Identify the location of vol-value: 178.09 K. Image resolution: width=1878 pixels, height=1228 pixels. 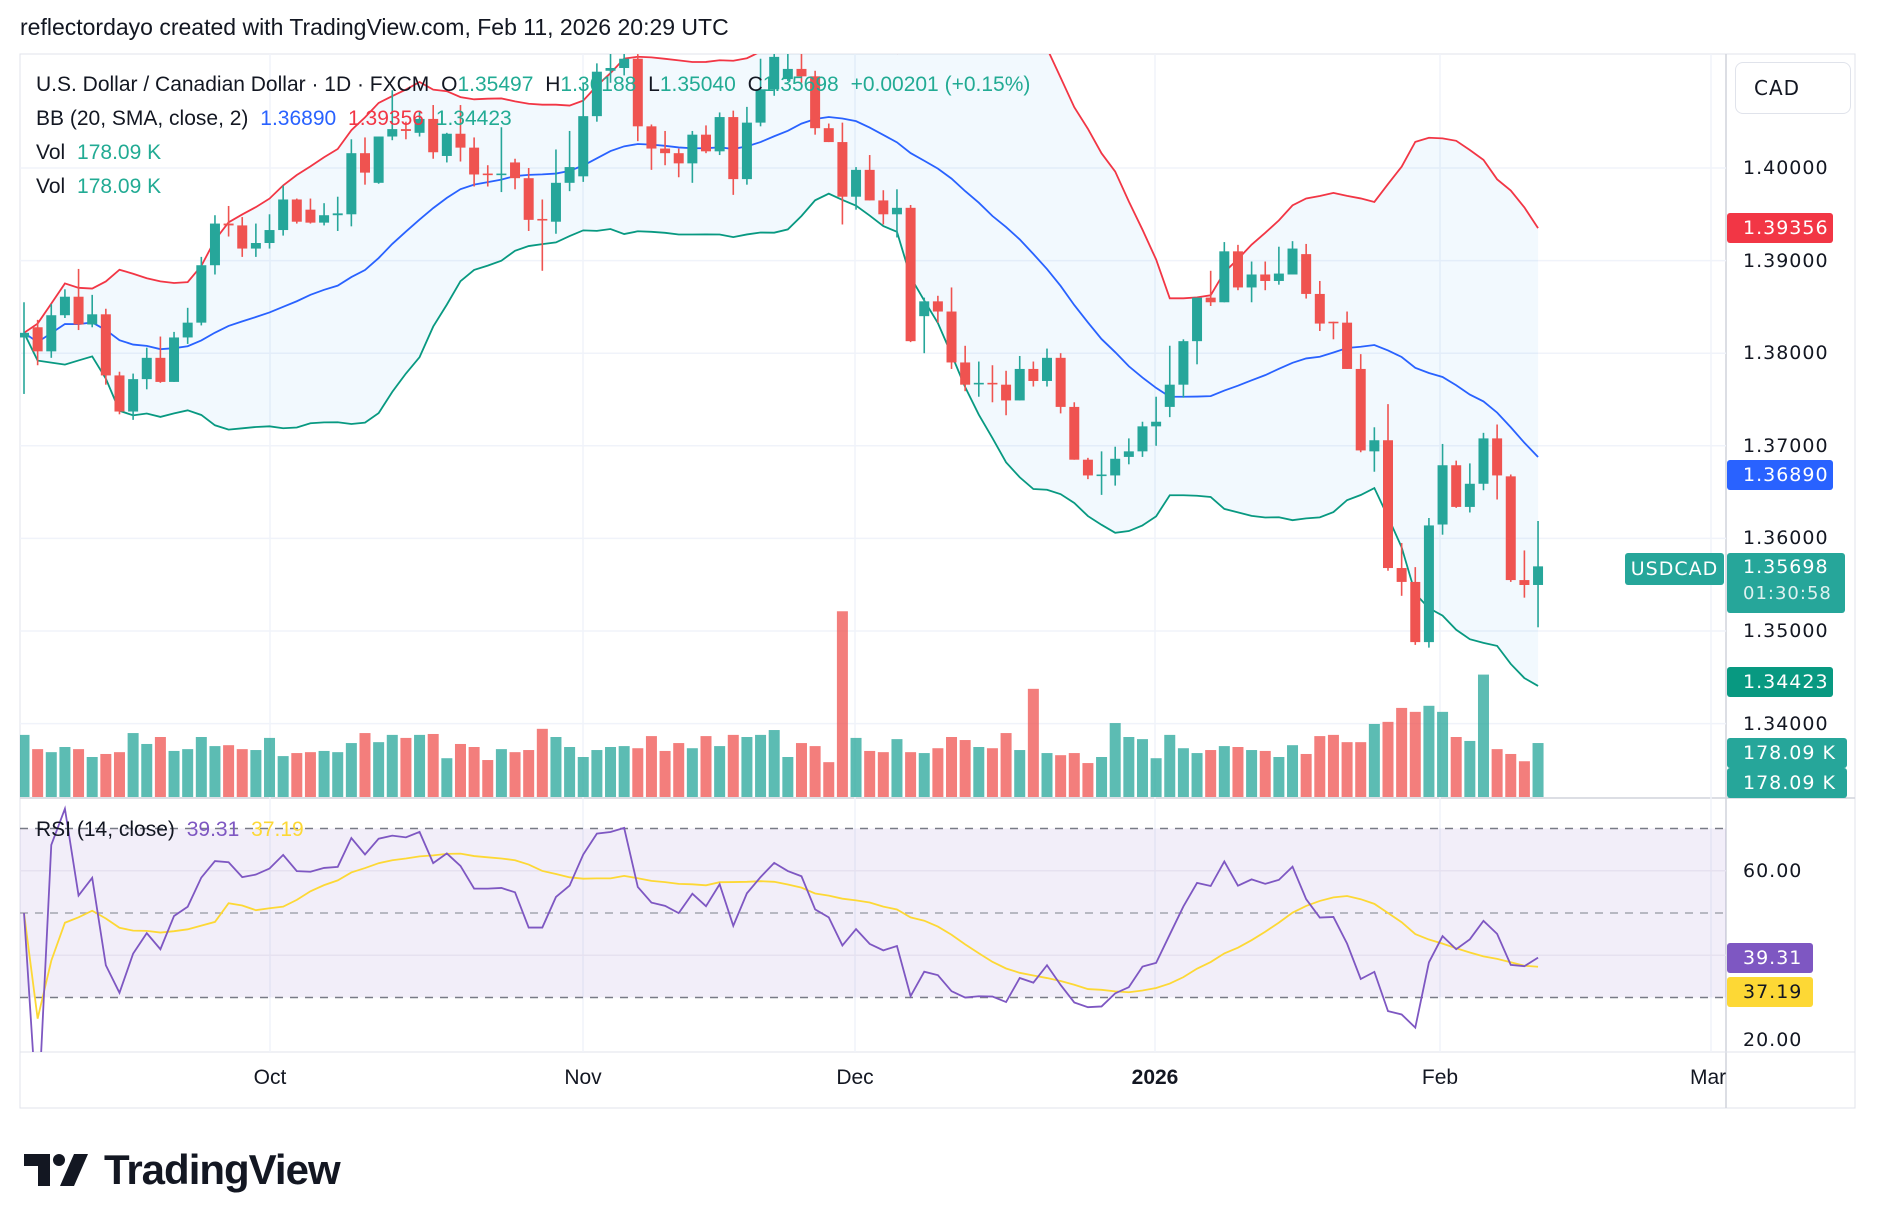
(119, 152).